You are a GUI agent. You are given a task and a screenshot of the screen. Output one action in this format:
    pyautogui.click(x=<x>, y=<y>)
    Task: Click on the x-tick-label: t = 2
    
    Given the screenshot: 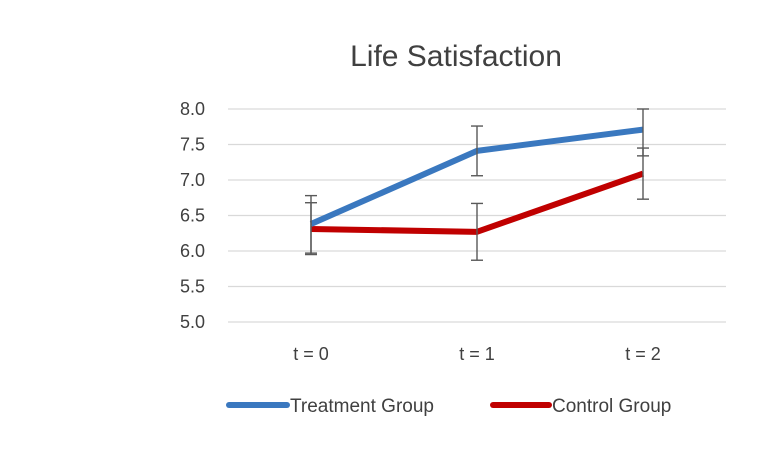 What is the action you would take?
    pyautogui.click(x=643, y=354)
    